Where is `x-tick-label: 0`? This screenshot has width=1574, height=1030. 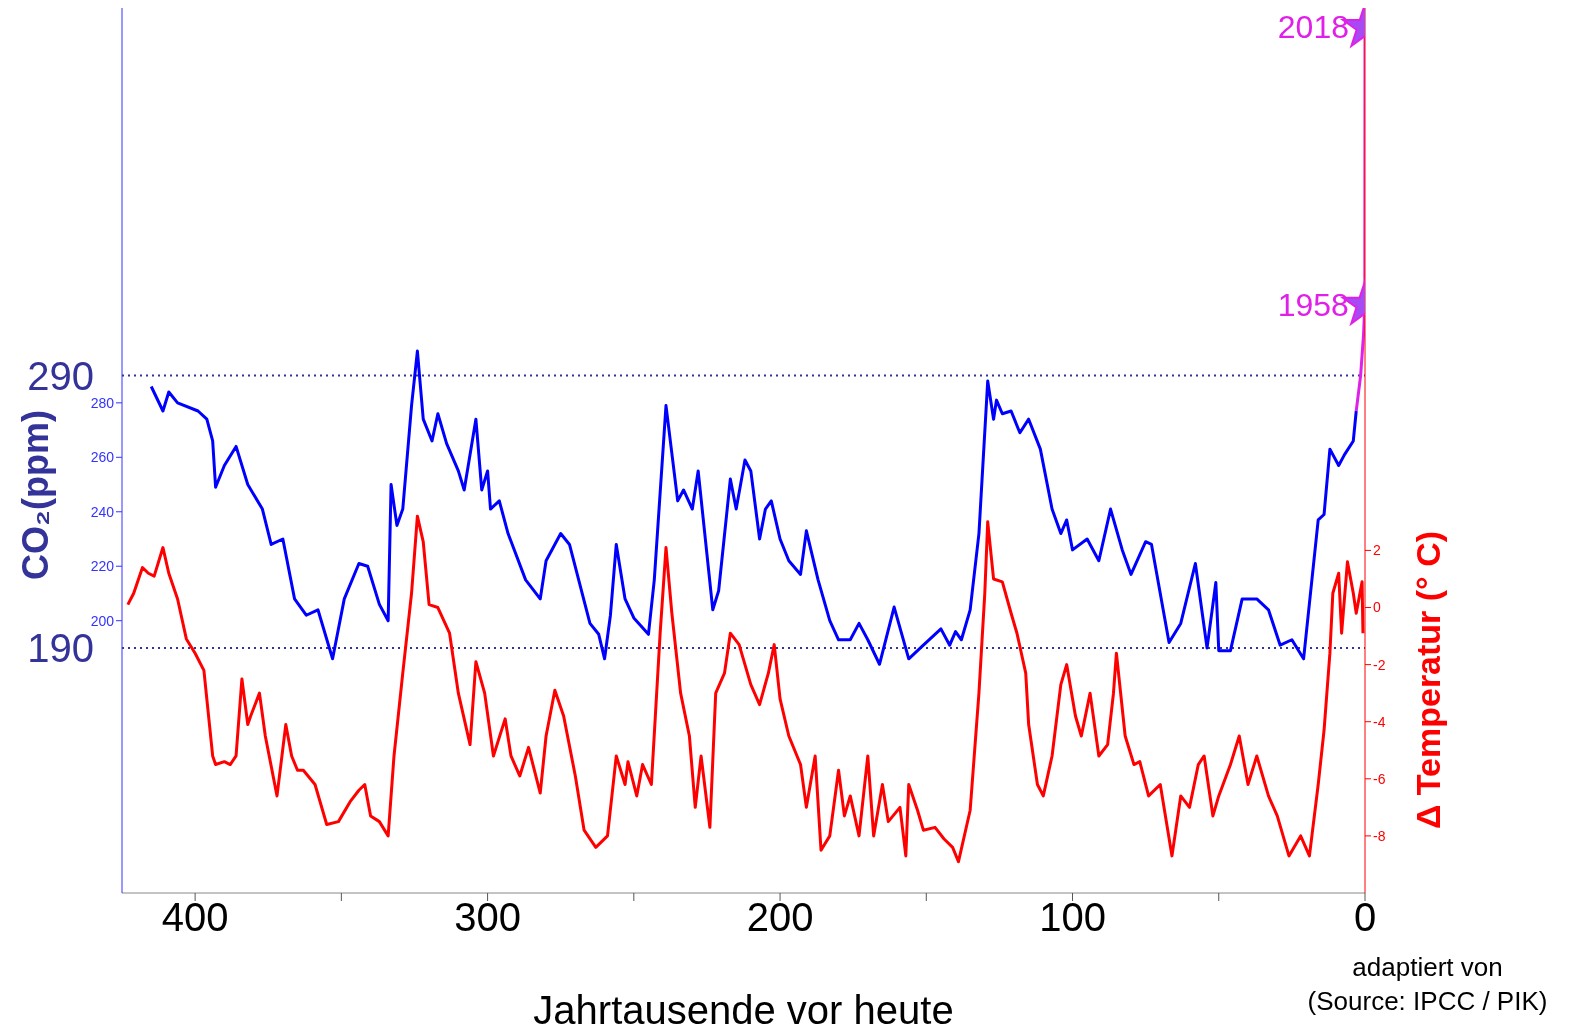 x-tick-label: 0 is located at coordinates (1365, 917).